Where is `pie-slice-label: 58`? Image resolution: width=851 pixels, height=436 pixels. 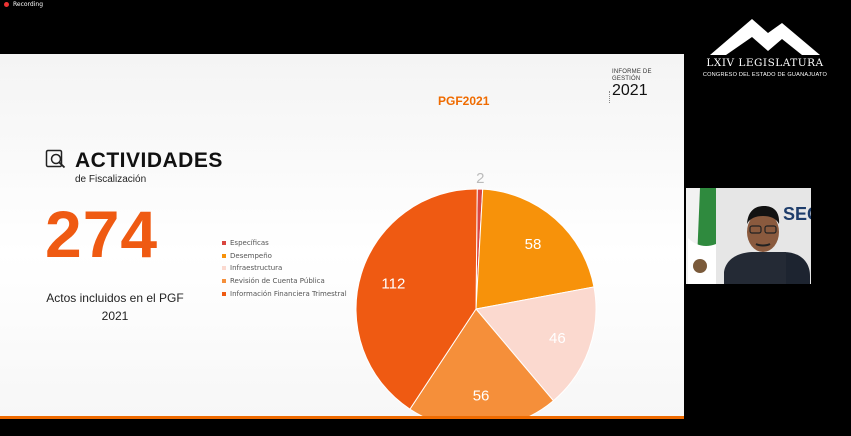 pie-slice-label: 58 is located at coordinates (533, 244).